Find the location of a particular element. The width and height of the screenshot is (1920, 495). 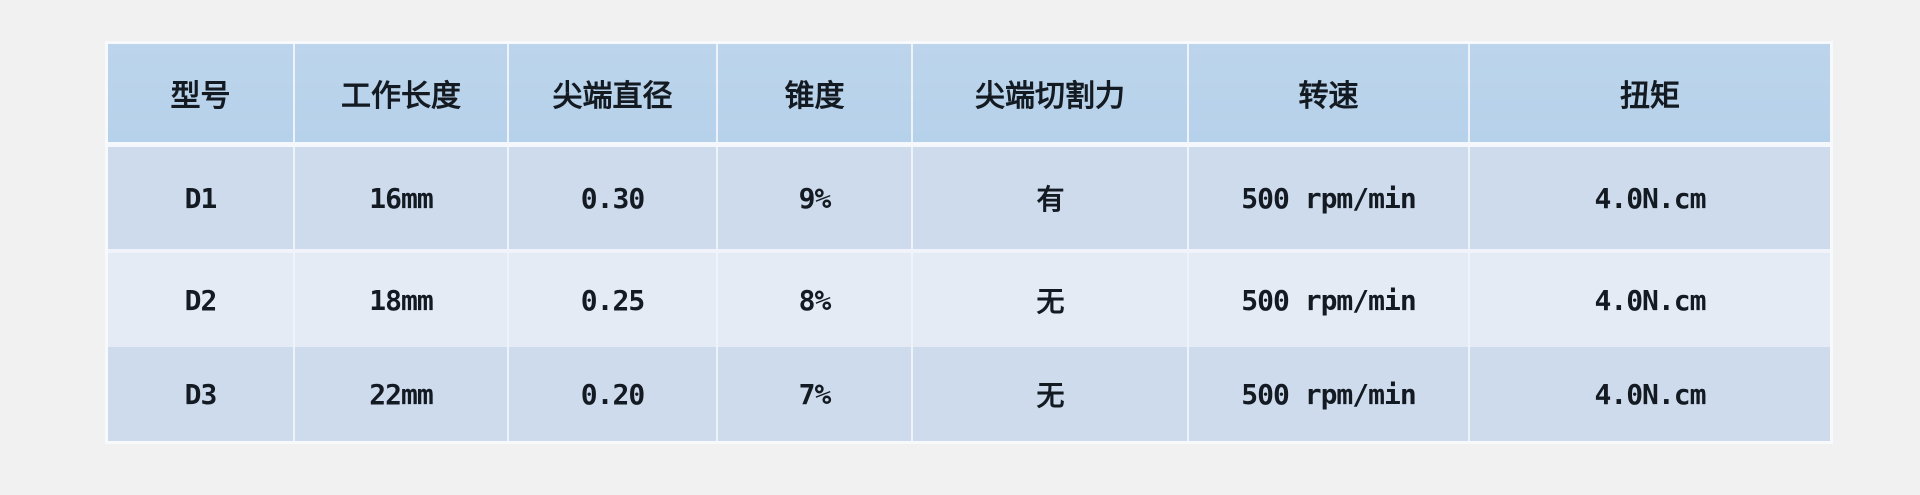

header-working-length: 工作长度 is located at coordinates (400, 95).